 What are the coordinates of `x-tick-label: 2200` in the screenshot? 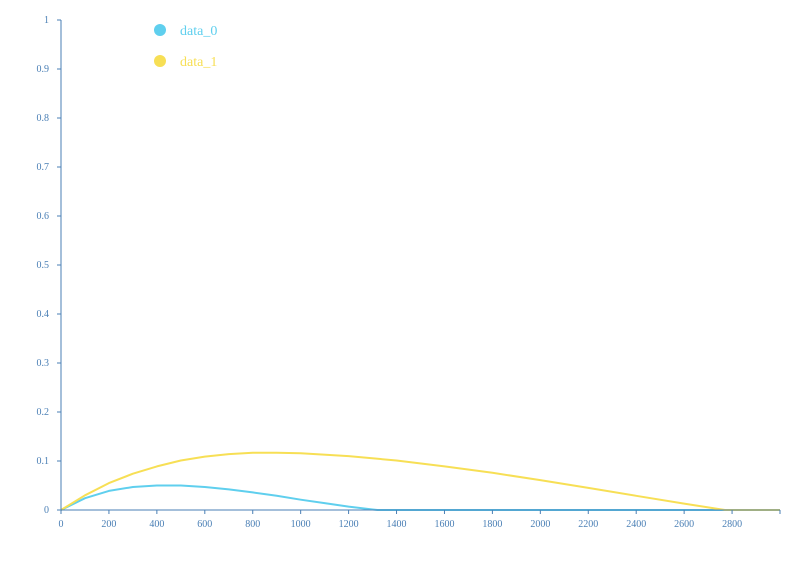 It's located at (588, 524).